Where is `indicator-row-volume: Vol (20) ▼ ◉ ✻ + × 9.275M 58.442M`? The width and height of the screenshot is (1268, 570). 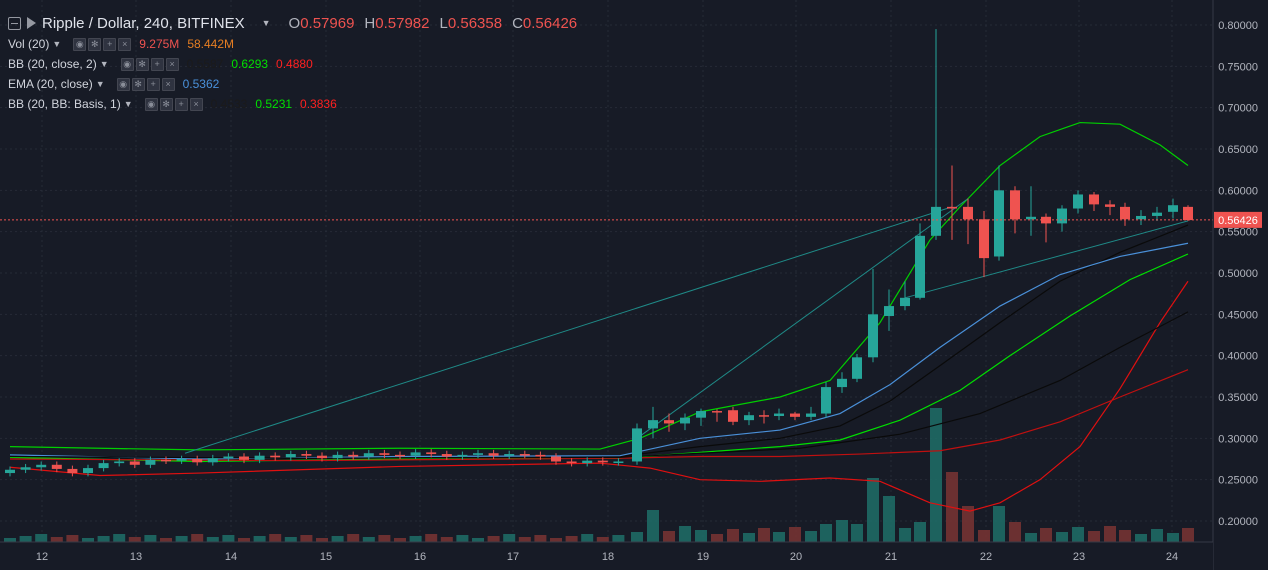 indicator-row-volume: Vol (20) ▼ ◉ ✻ + × 9.275M 58.442M is located at coordinates (292, 44).